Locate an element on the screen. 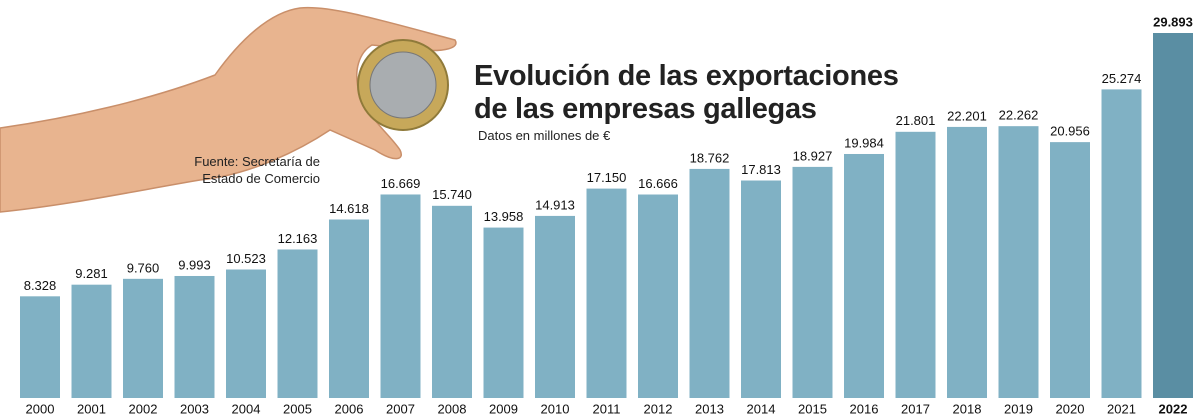 This screenshot has height=420, width=1200. x-tick-label: 2000 is located at coordinates (40, 408).